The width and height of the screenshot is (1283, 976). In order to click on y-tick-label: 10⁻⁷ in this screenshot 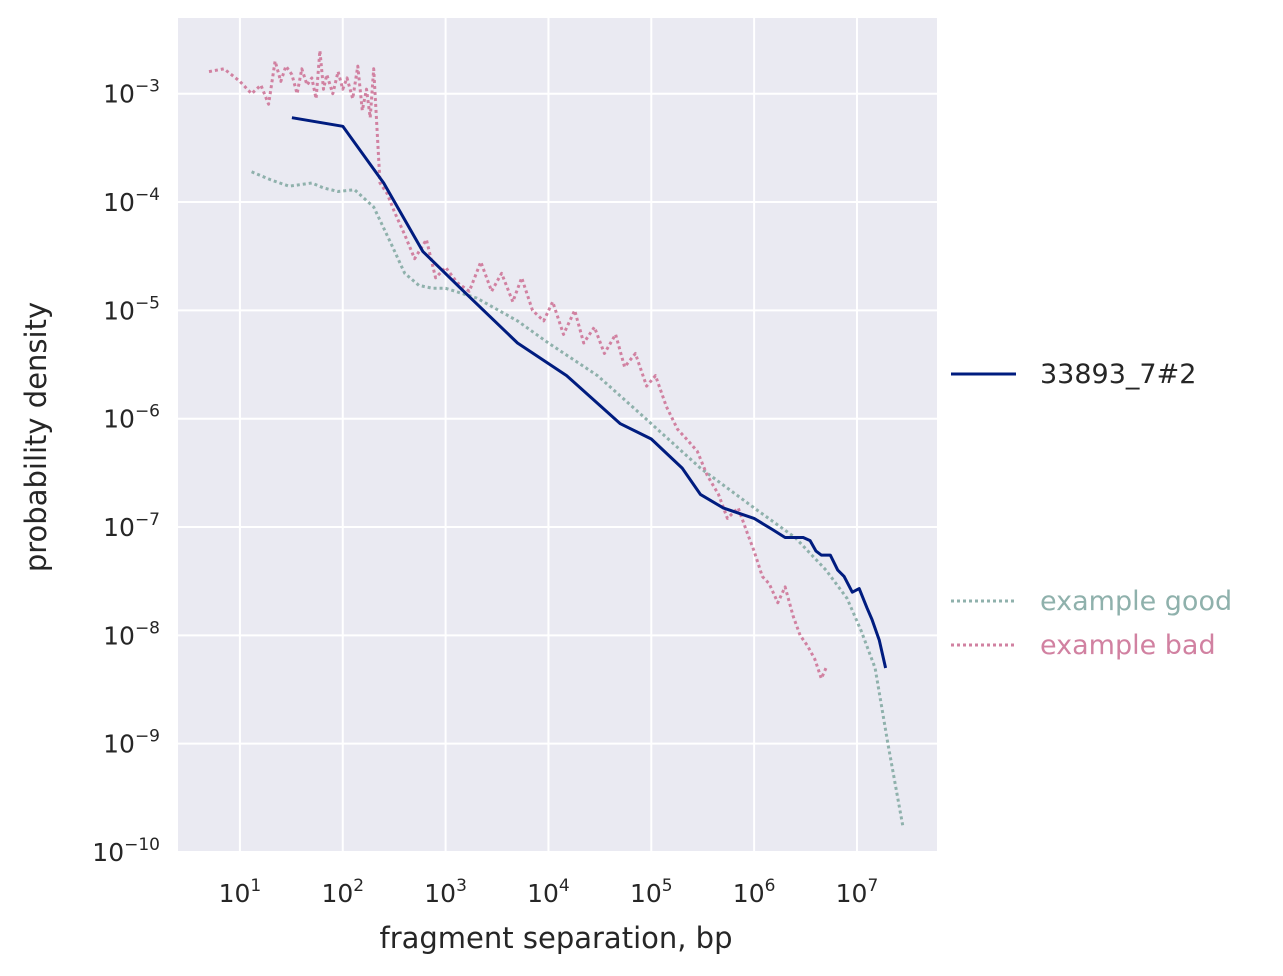, I will do `click(131, 526)`.